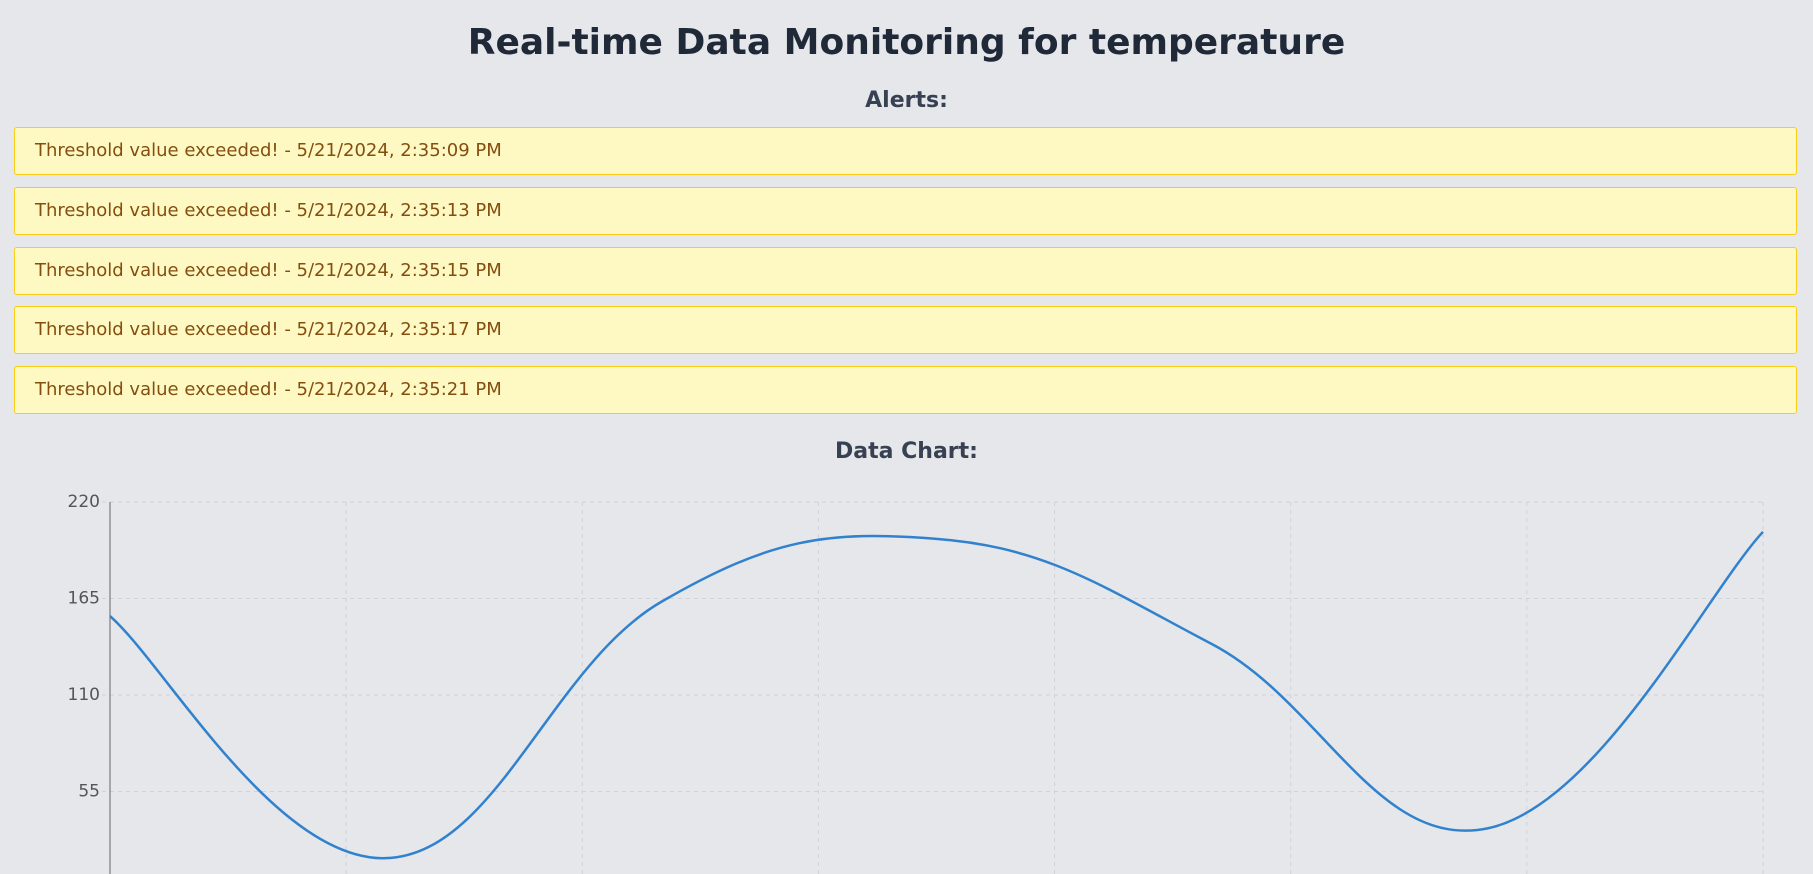 The width and height of the screenshot is (1813, 874). Describe the element at coordinates (906, 451) in the screenshot. I see `chart-heading: Data Chart:` at that location.